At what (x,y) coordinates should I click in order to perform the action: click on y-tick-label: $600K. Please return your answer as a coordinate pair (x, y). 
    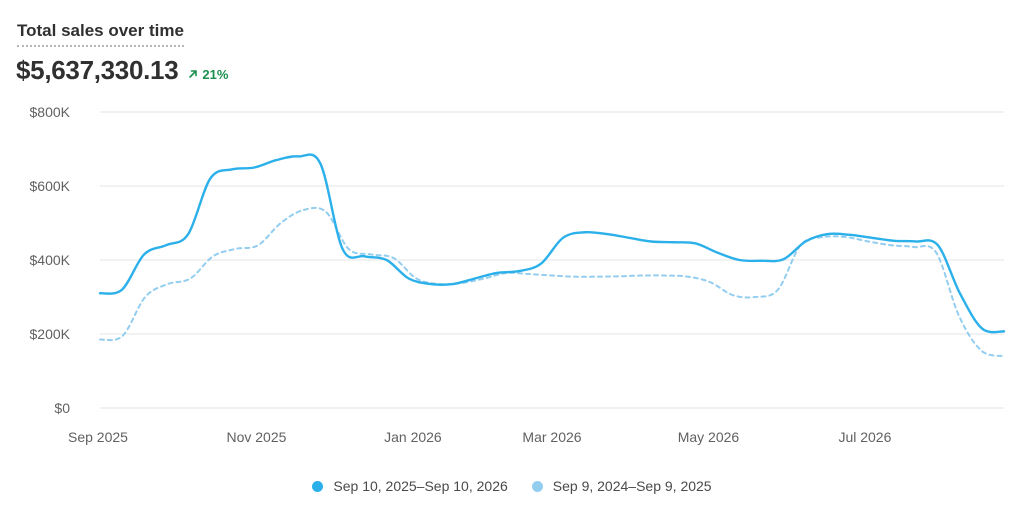
    Looking at the image, I should click on (50, 186).